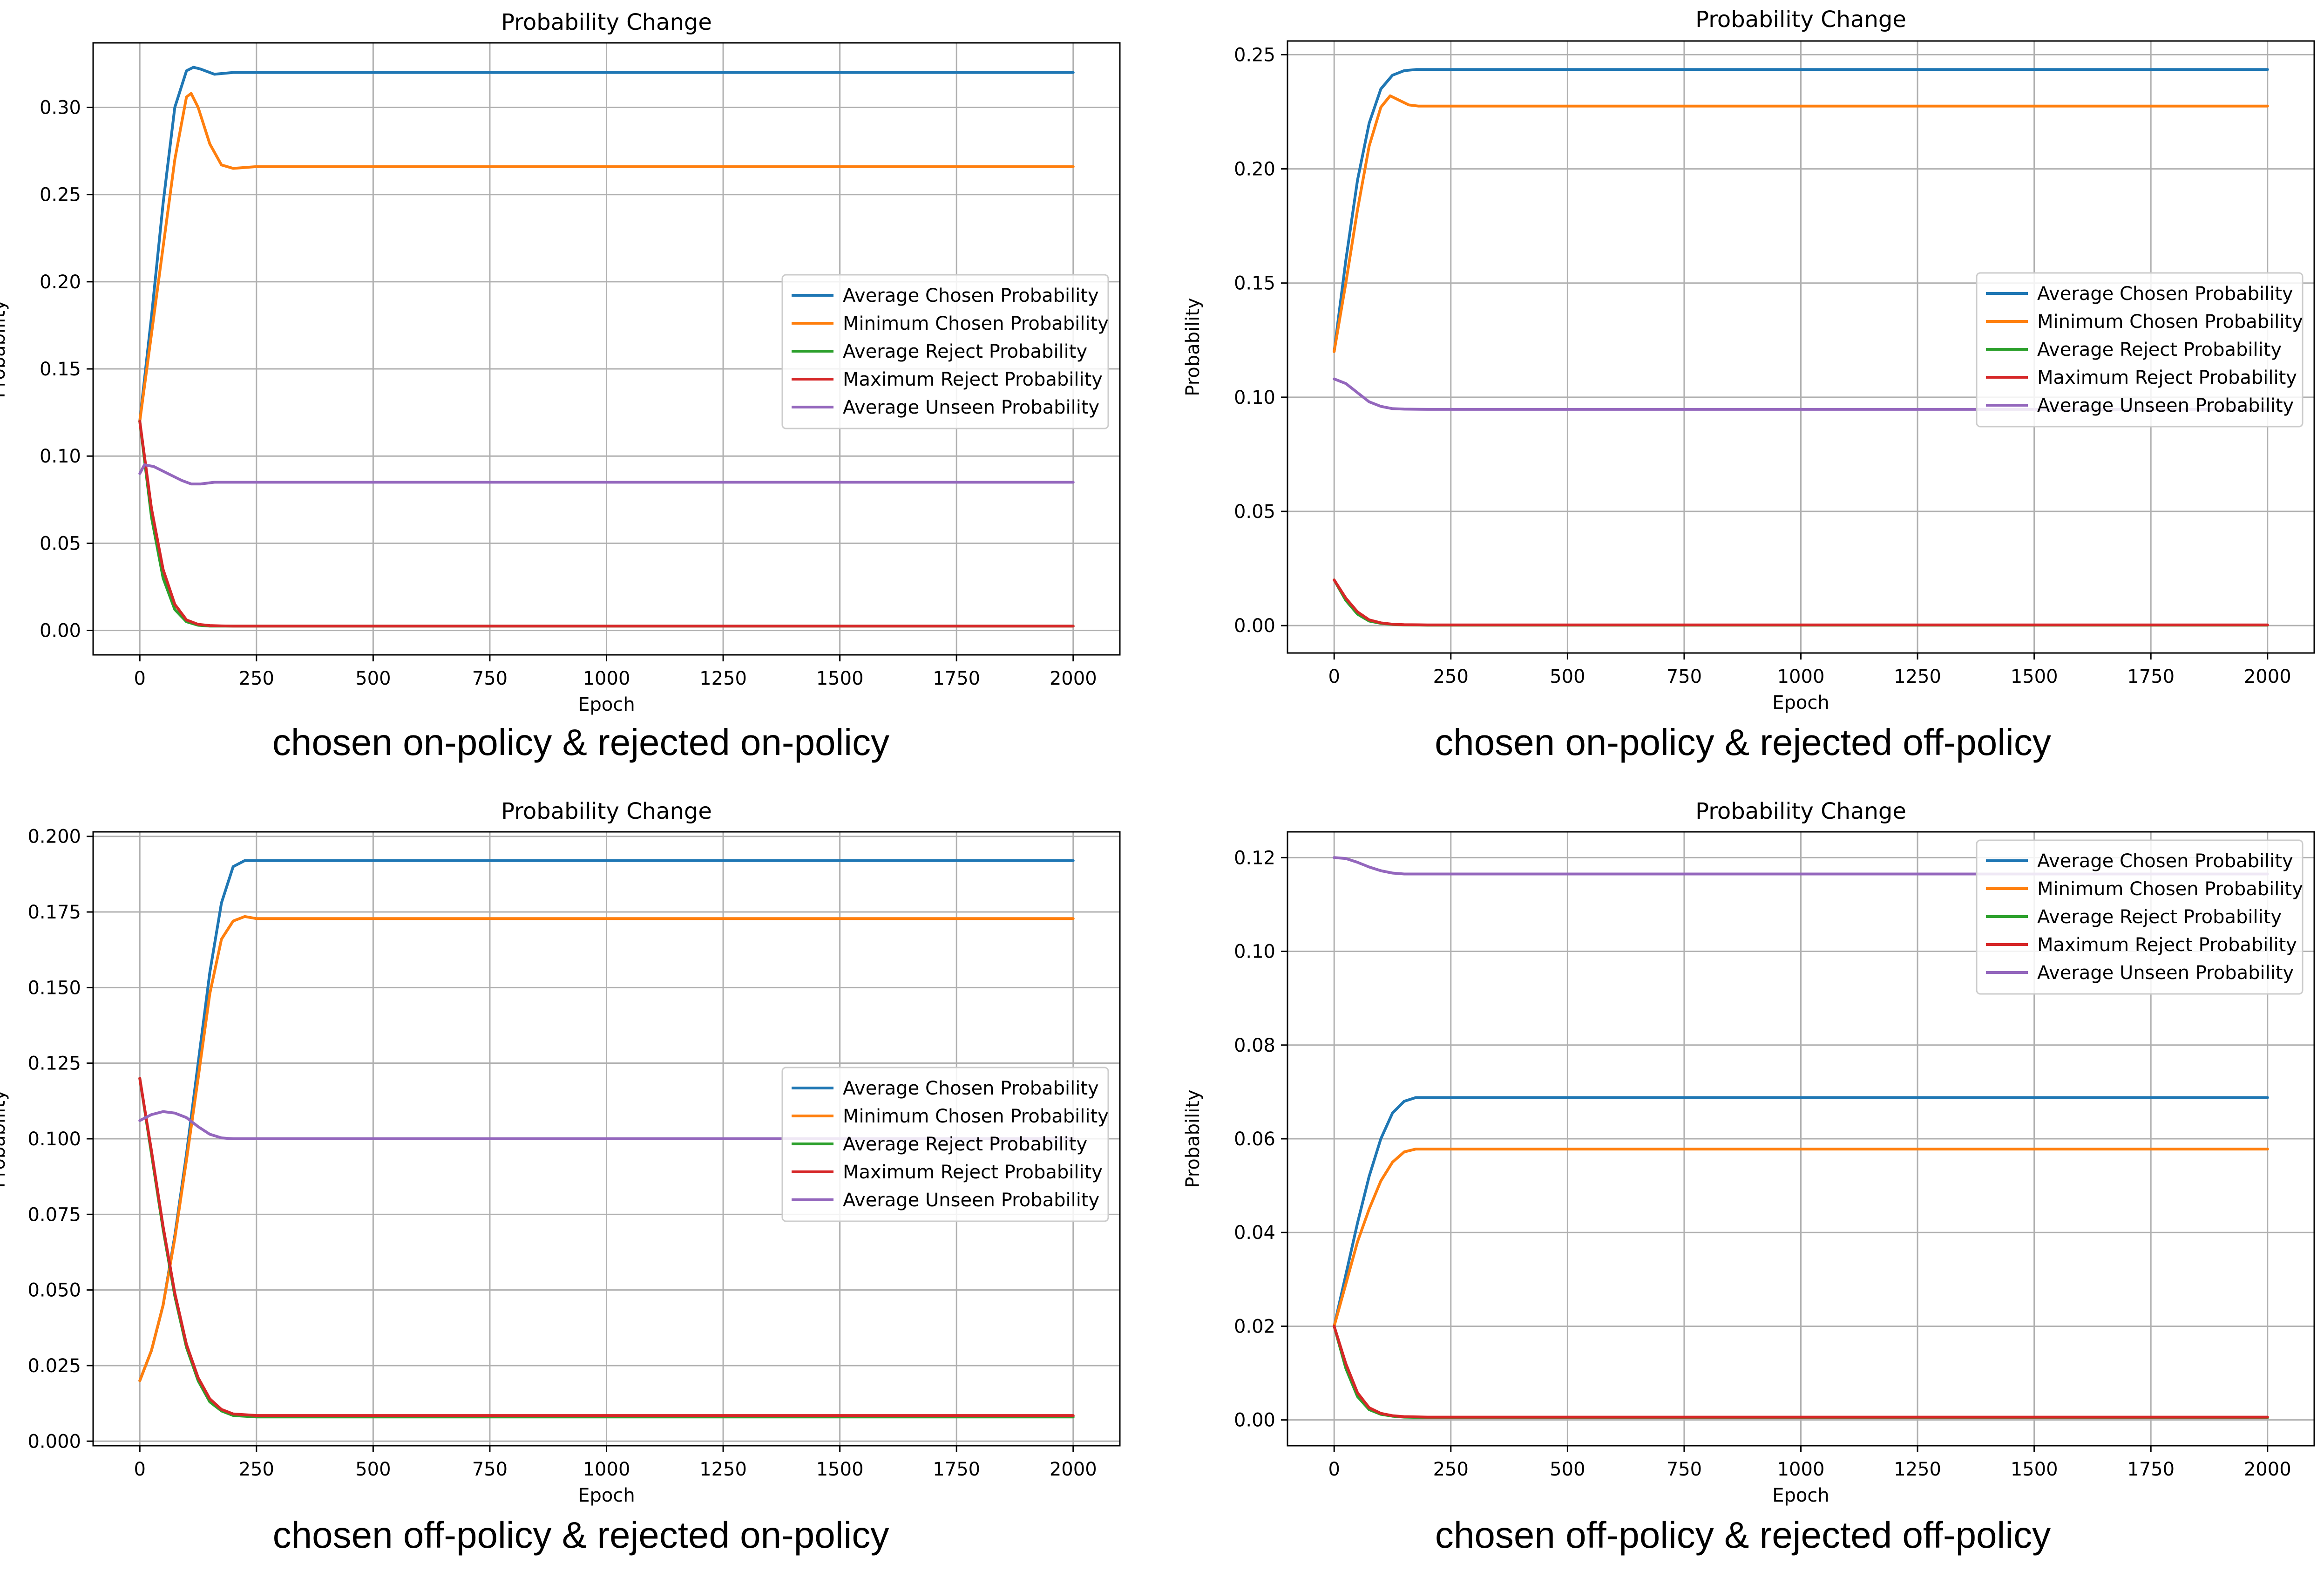 The height and width of the screenshot is (1571, 2324). Describe the element at coordinates (54, 1290) in the screenshot. I see `y-tick-label: 0.050` at that location.